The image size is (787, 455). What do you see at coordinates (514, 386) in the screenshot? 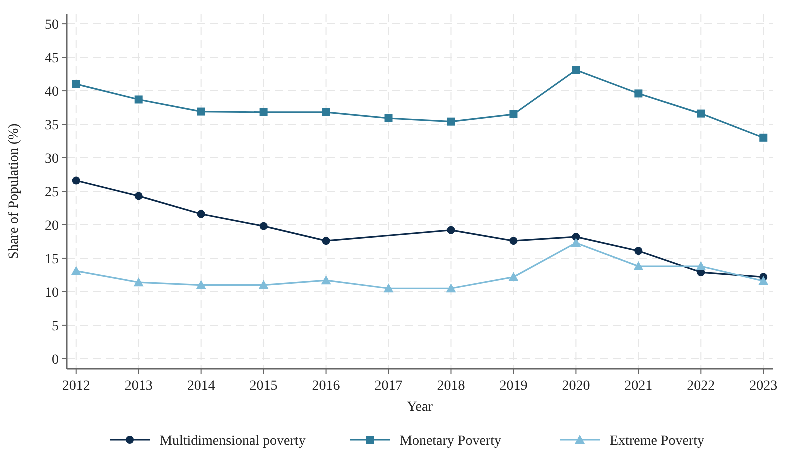
I see `x-tick-label: 2019` at bounding box center [514, 386].